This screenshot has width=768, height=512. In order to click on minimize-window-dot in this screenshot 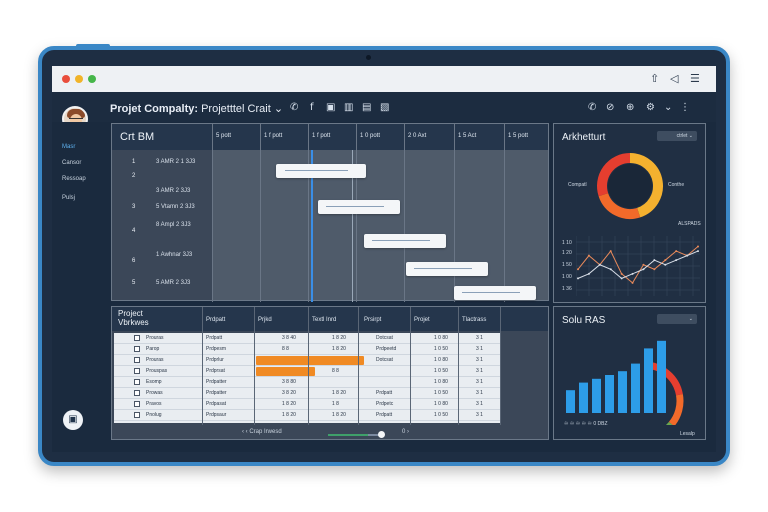, I will do `click(79, 79)`.